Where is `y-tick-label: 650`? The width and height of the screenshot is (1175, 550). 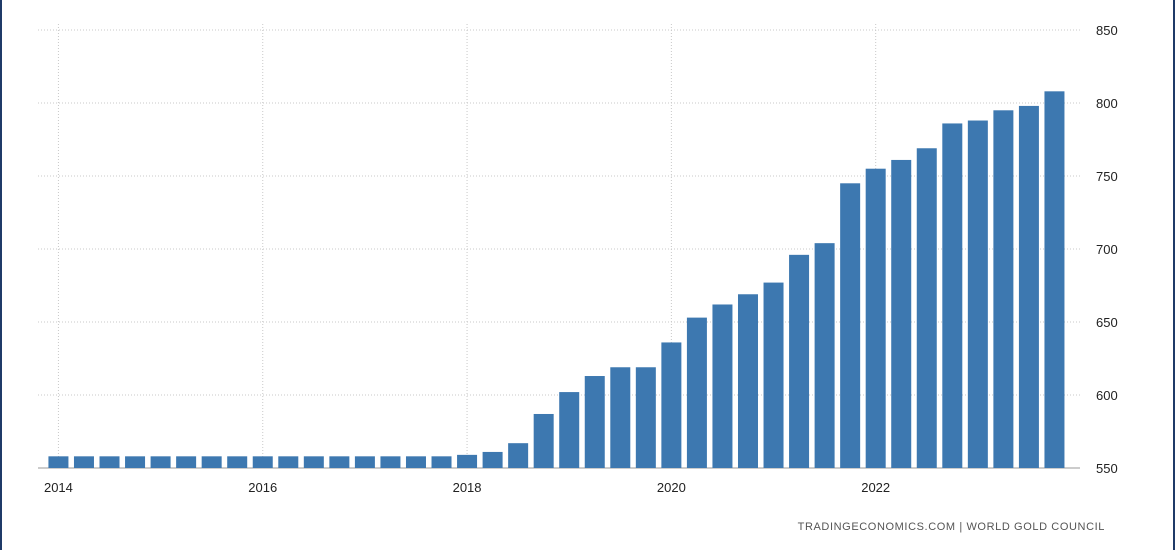
y-tick-label: 650 is located at coordinates (1107, 322).